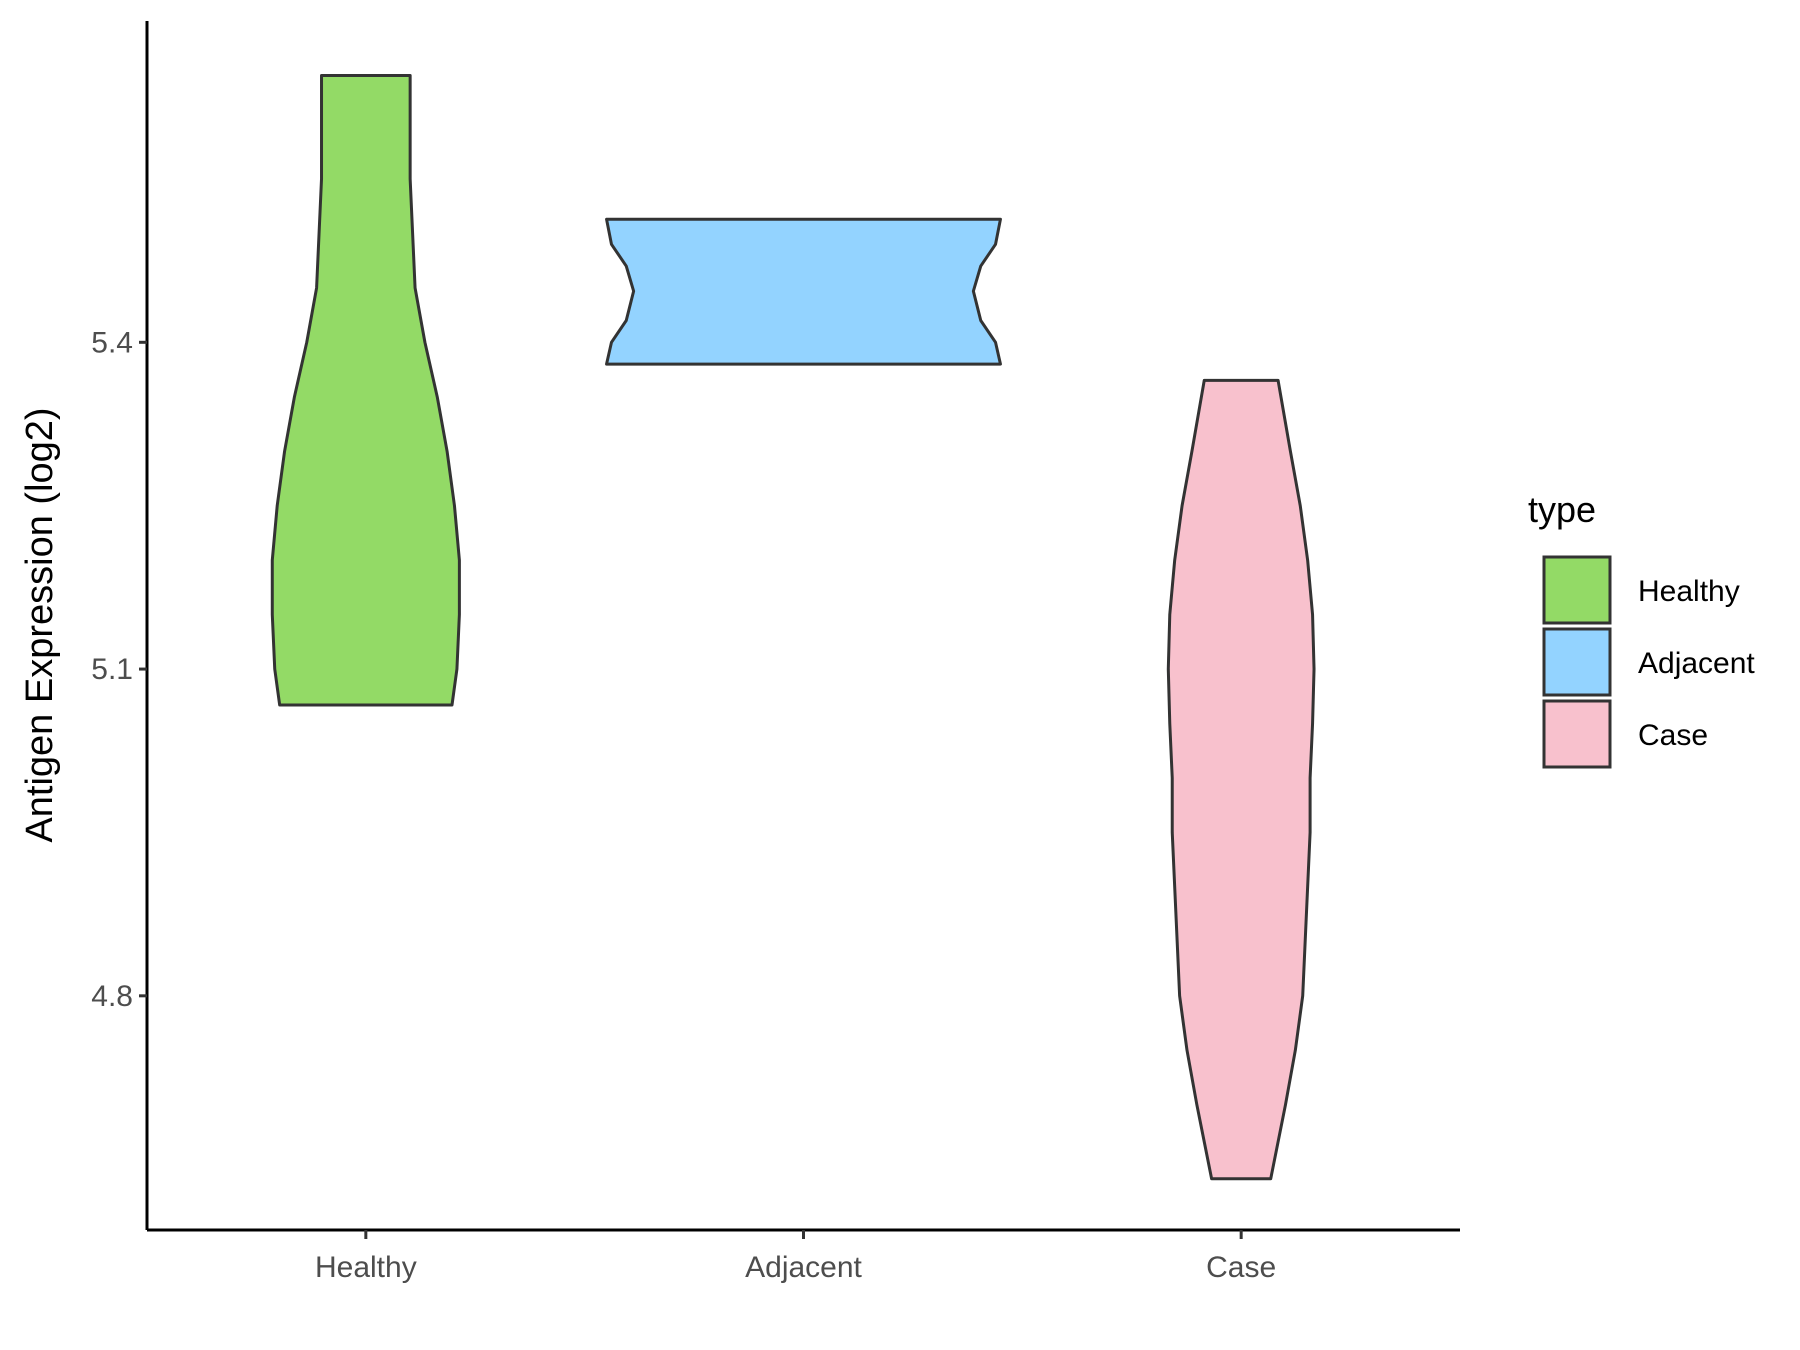 This screenshot has height=1350, width=1800. I want to click on legend-label-adjacent: Adjacent, so click(1696, 663).